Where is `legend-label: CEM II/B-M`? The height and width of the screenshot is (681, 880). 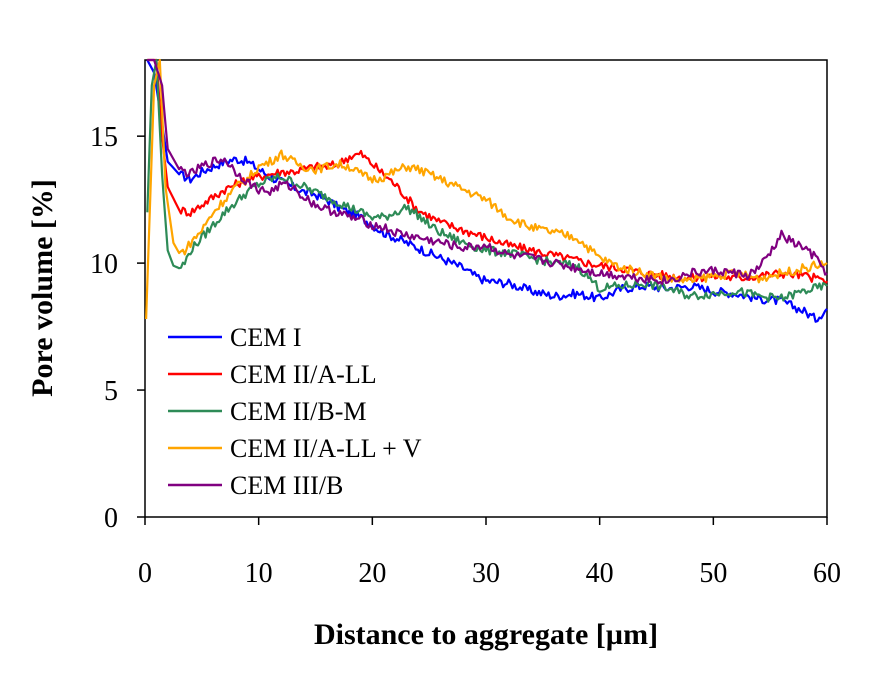 legend-label: CEM II/B-M is located at coordinates (298, 411).